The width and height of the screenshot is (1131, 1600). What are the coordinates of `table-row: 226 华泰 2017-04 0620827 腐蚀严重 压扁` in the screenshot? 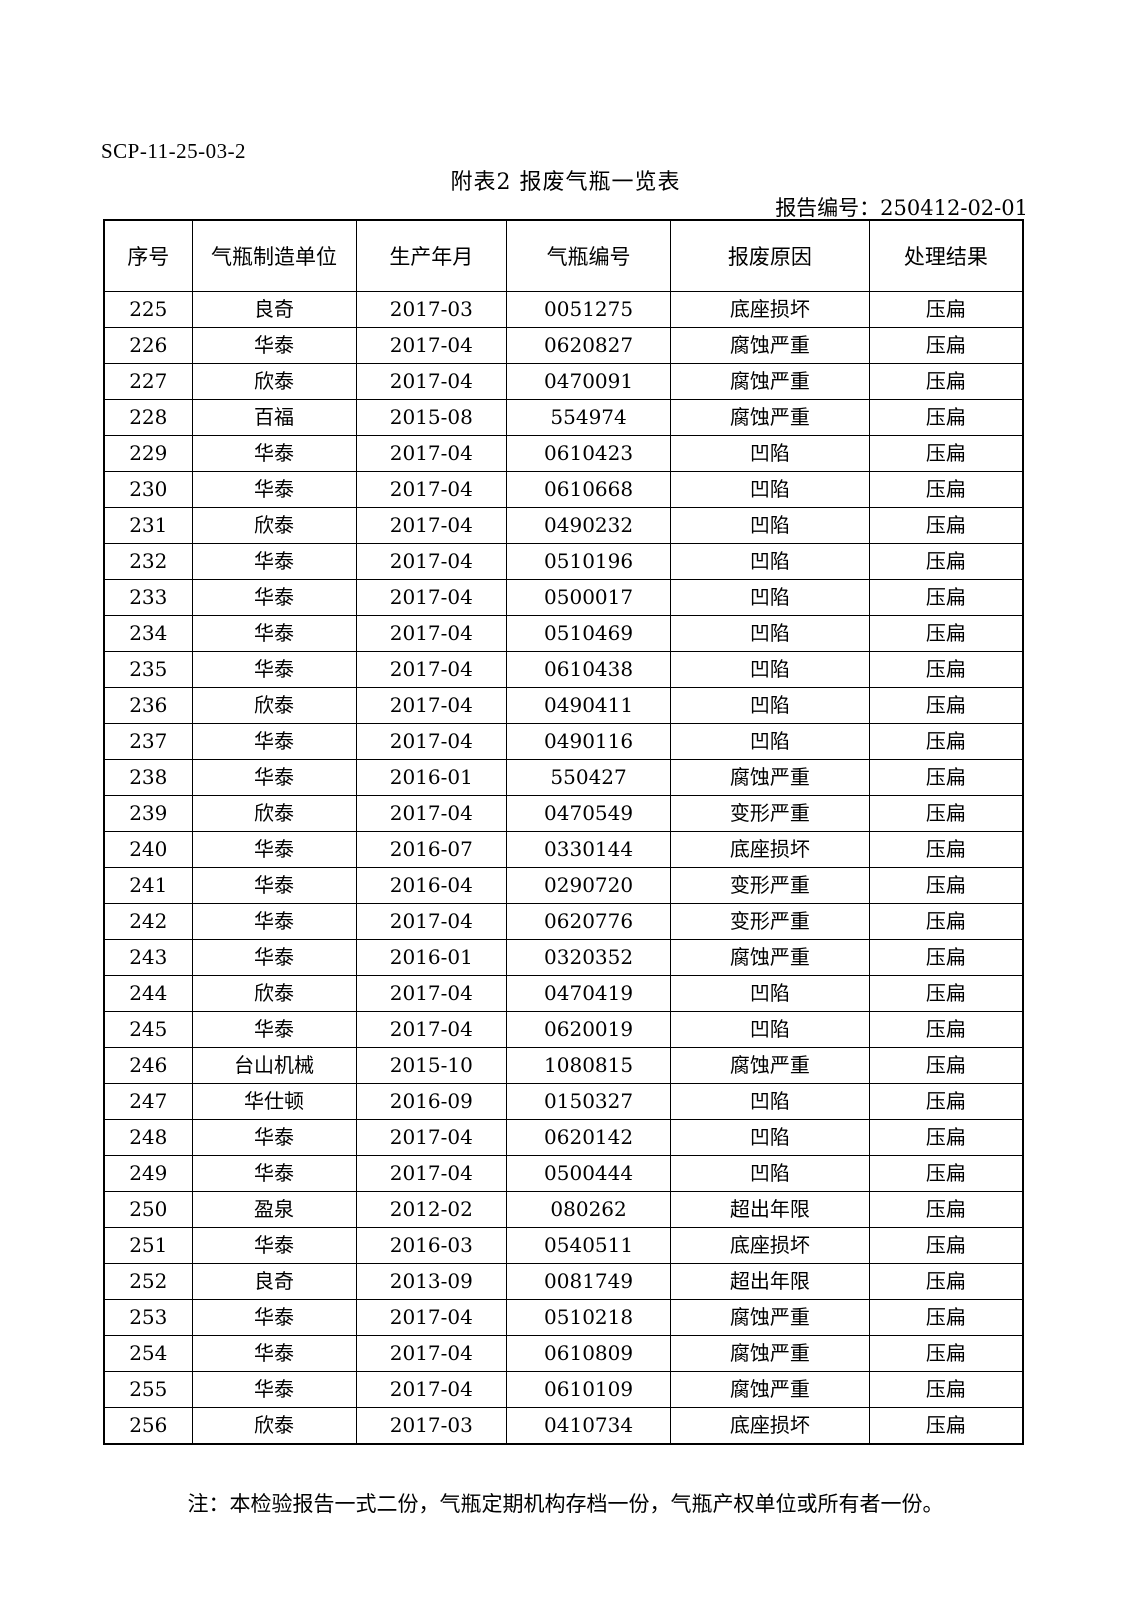 It's located at (563, 345).